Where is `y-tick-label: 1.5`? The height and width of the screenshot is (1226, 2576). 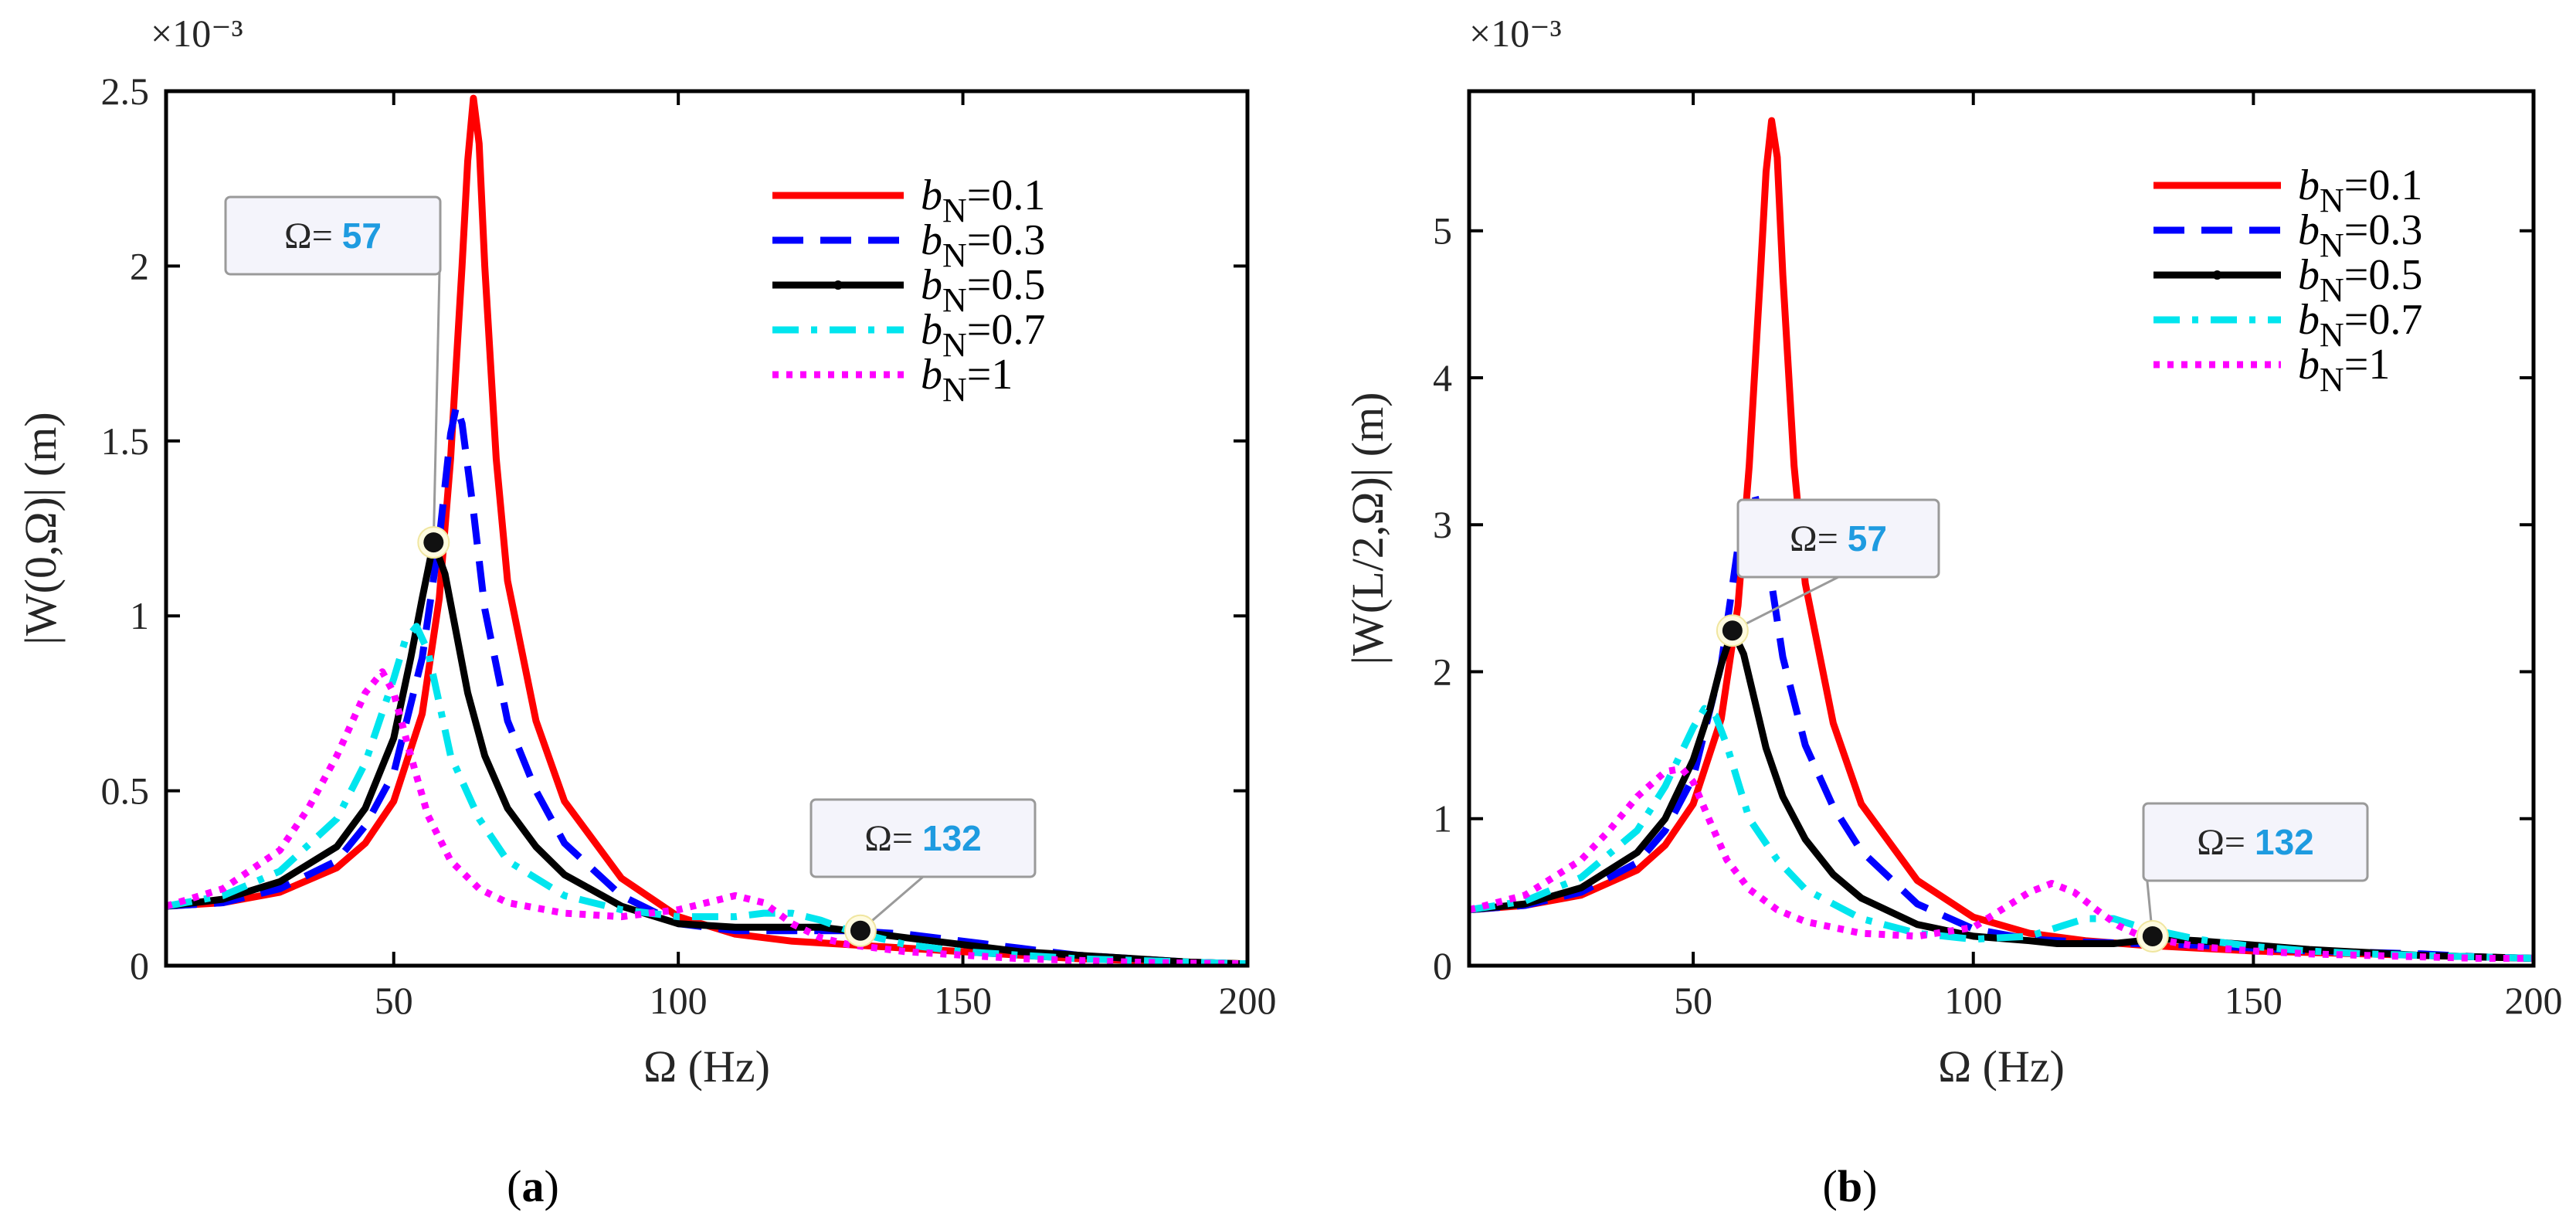 y-tick-label: 1.5 is located at coordinates (126, 441).